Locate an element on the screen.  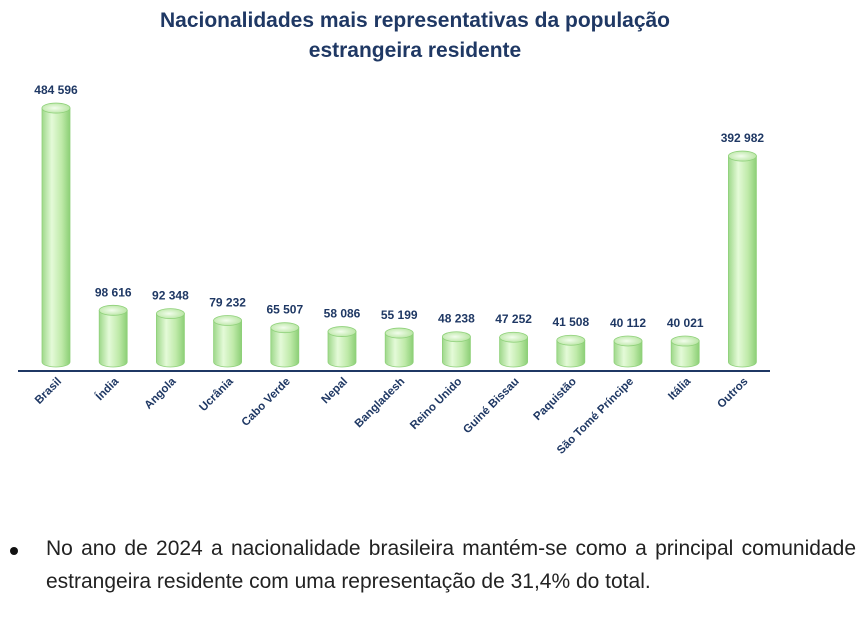
bar-nepal is located at coordinates (342, 347).